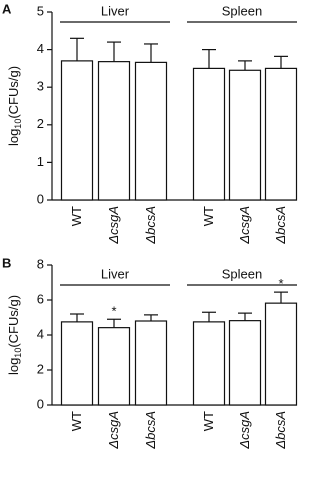 The width and height of the screenshot is (320, 500). What do you see at coordinates (40, 263) in the screenshot?
I see `y-tick-label: 8` at bounding box center [40, 263].